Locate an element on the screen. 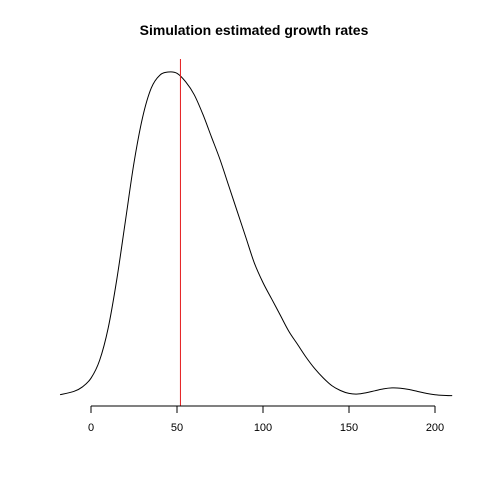 The image size is (480, 480). x-tick-label-0: 0 is located at coordinates (91, 428).